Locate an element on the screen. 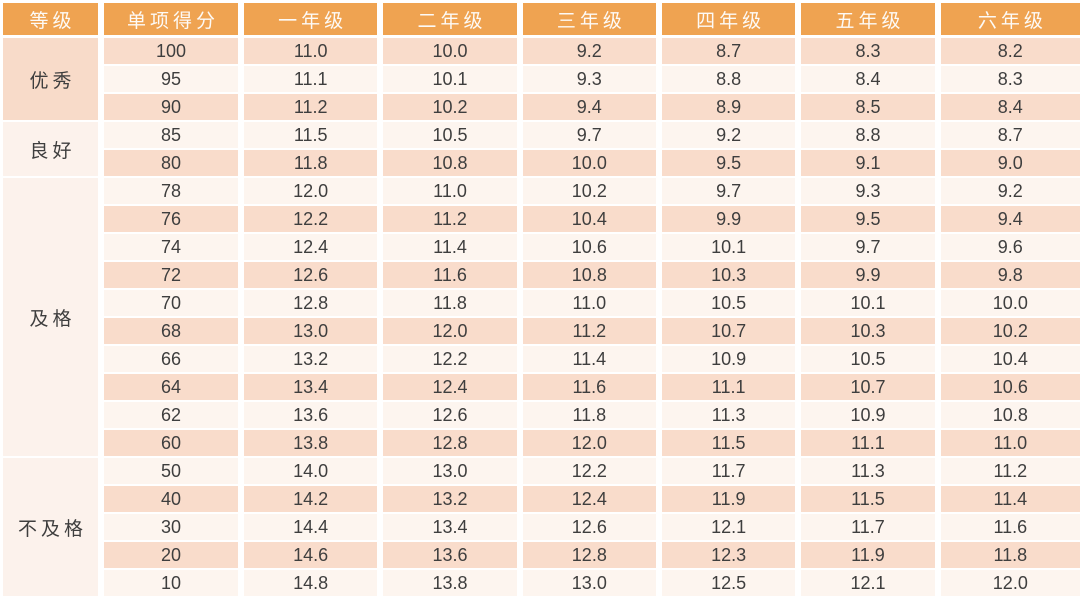 The image size is (1080, 598). value-cell: 8.3 is located at coordinates (871, 52).